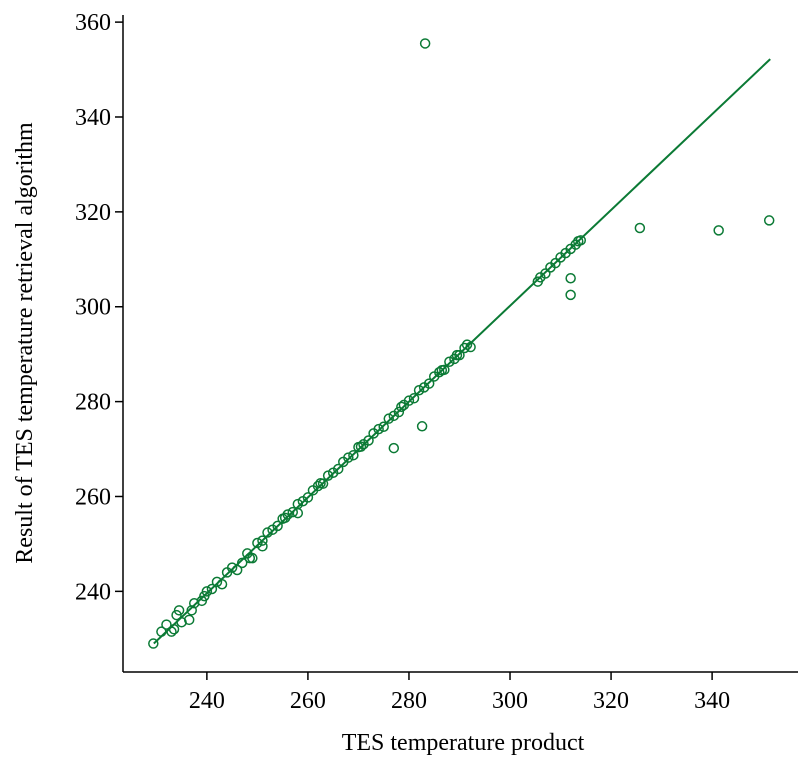 This screenshot has width=800, height=767. Describe the element at coordinates (308, 701) in the screenshot. I see `x-tick-label: 260` at that location.